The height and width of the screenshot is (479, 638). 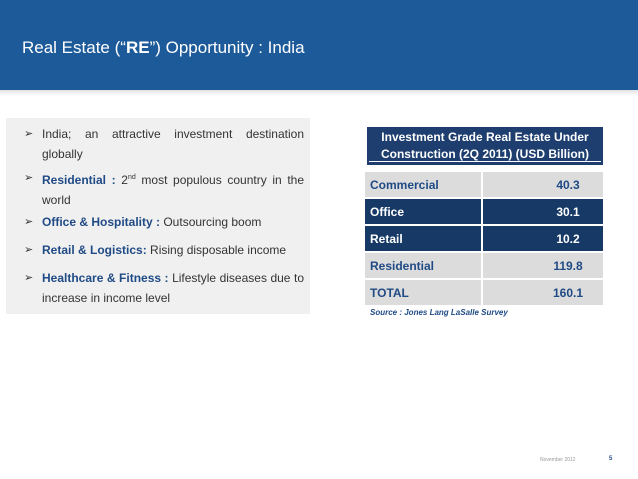 I want to click on row-label: Retail, so click(x=423, y=238).